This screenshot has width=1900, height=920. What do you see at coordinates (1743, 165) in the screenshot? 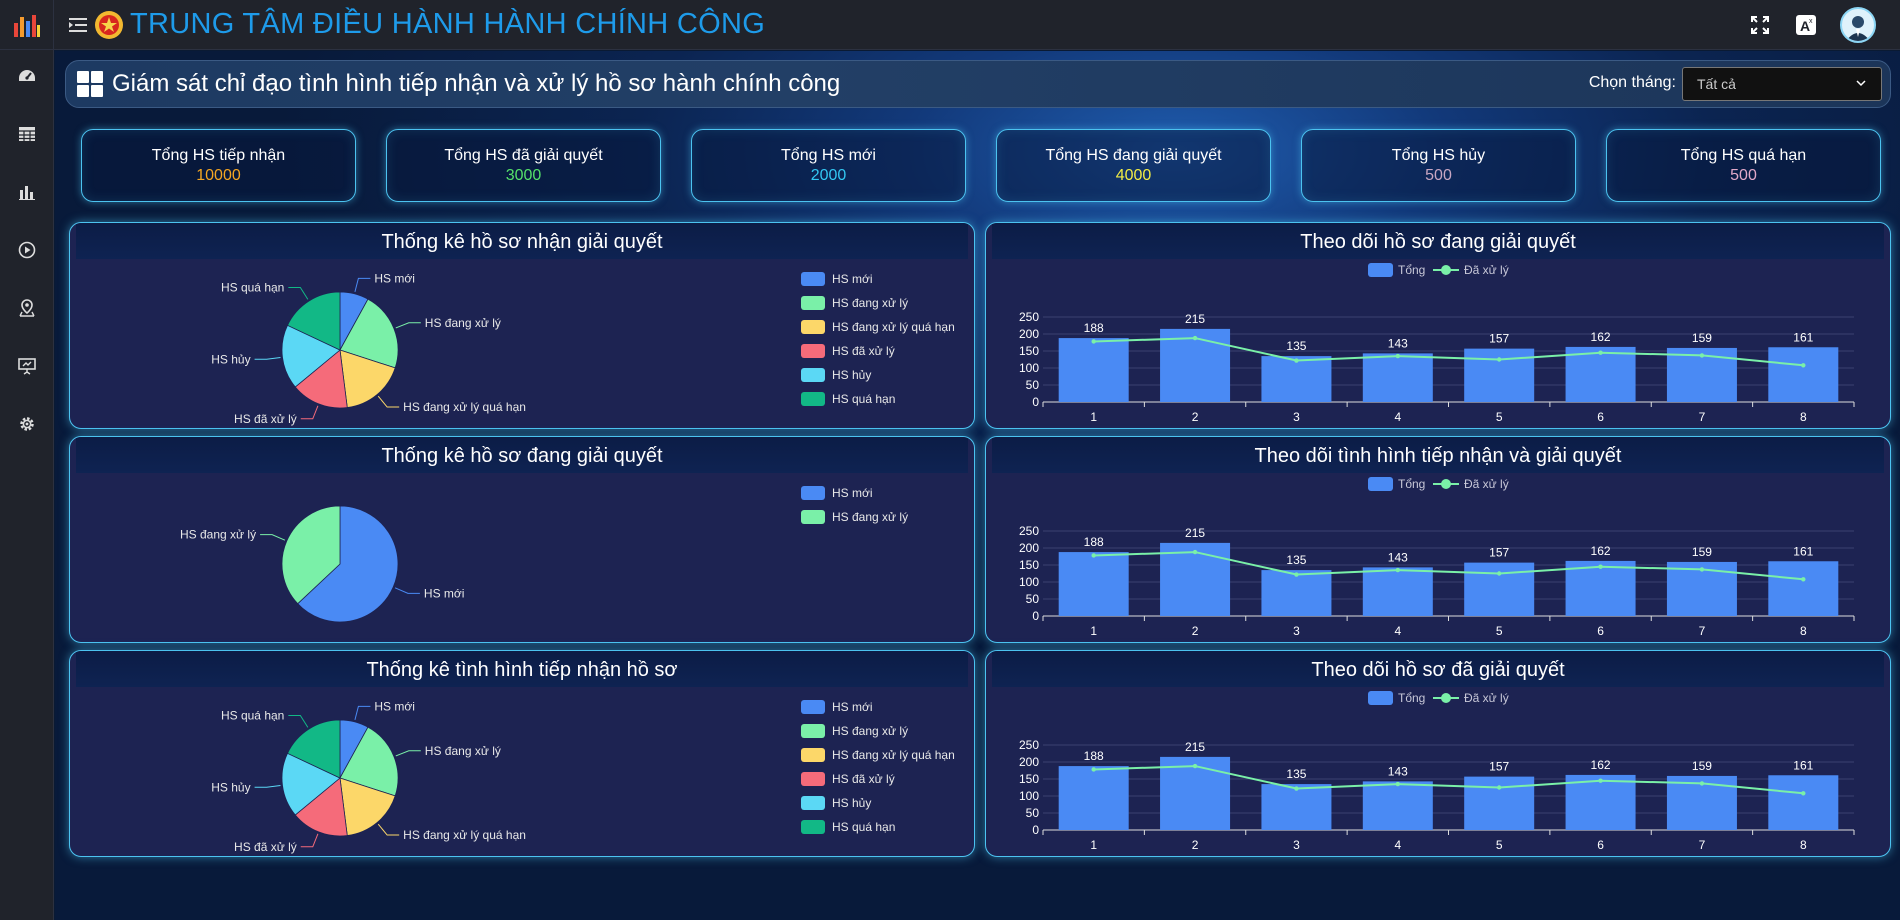
I see `stat-card-overdue: Tổng HS quá hạn 500` at bounding box center [1743, 165].